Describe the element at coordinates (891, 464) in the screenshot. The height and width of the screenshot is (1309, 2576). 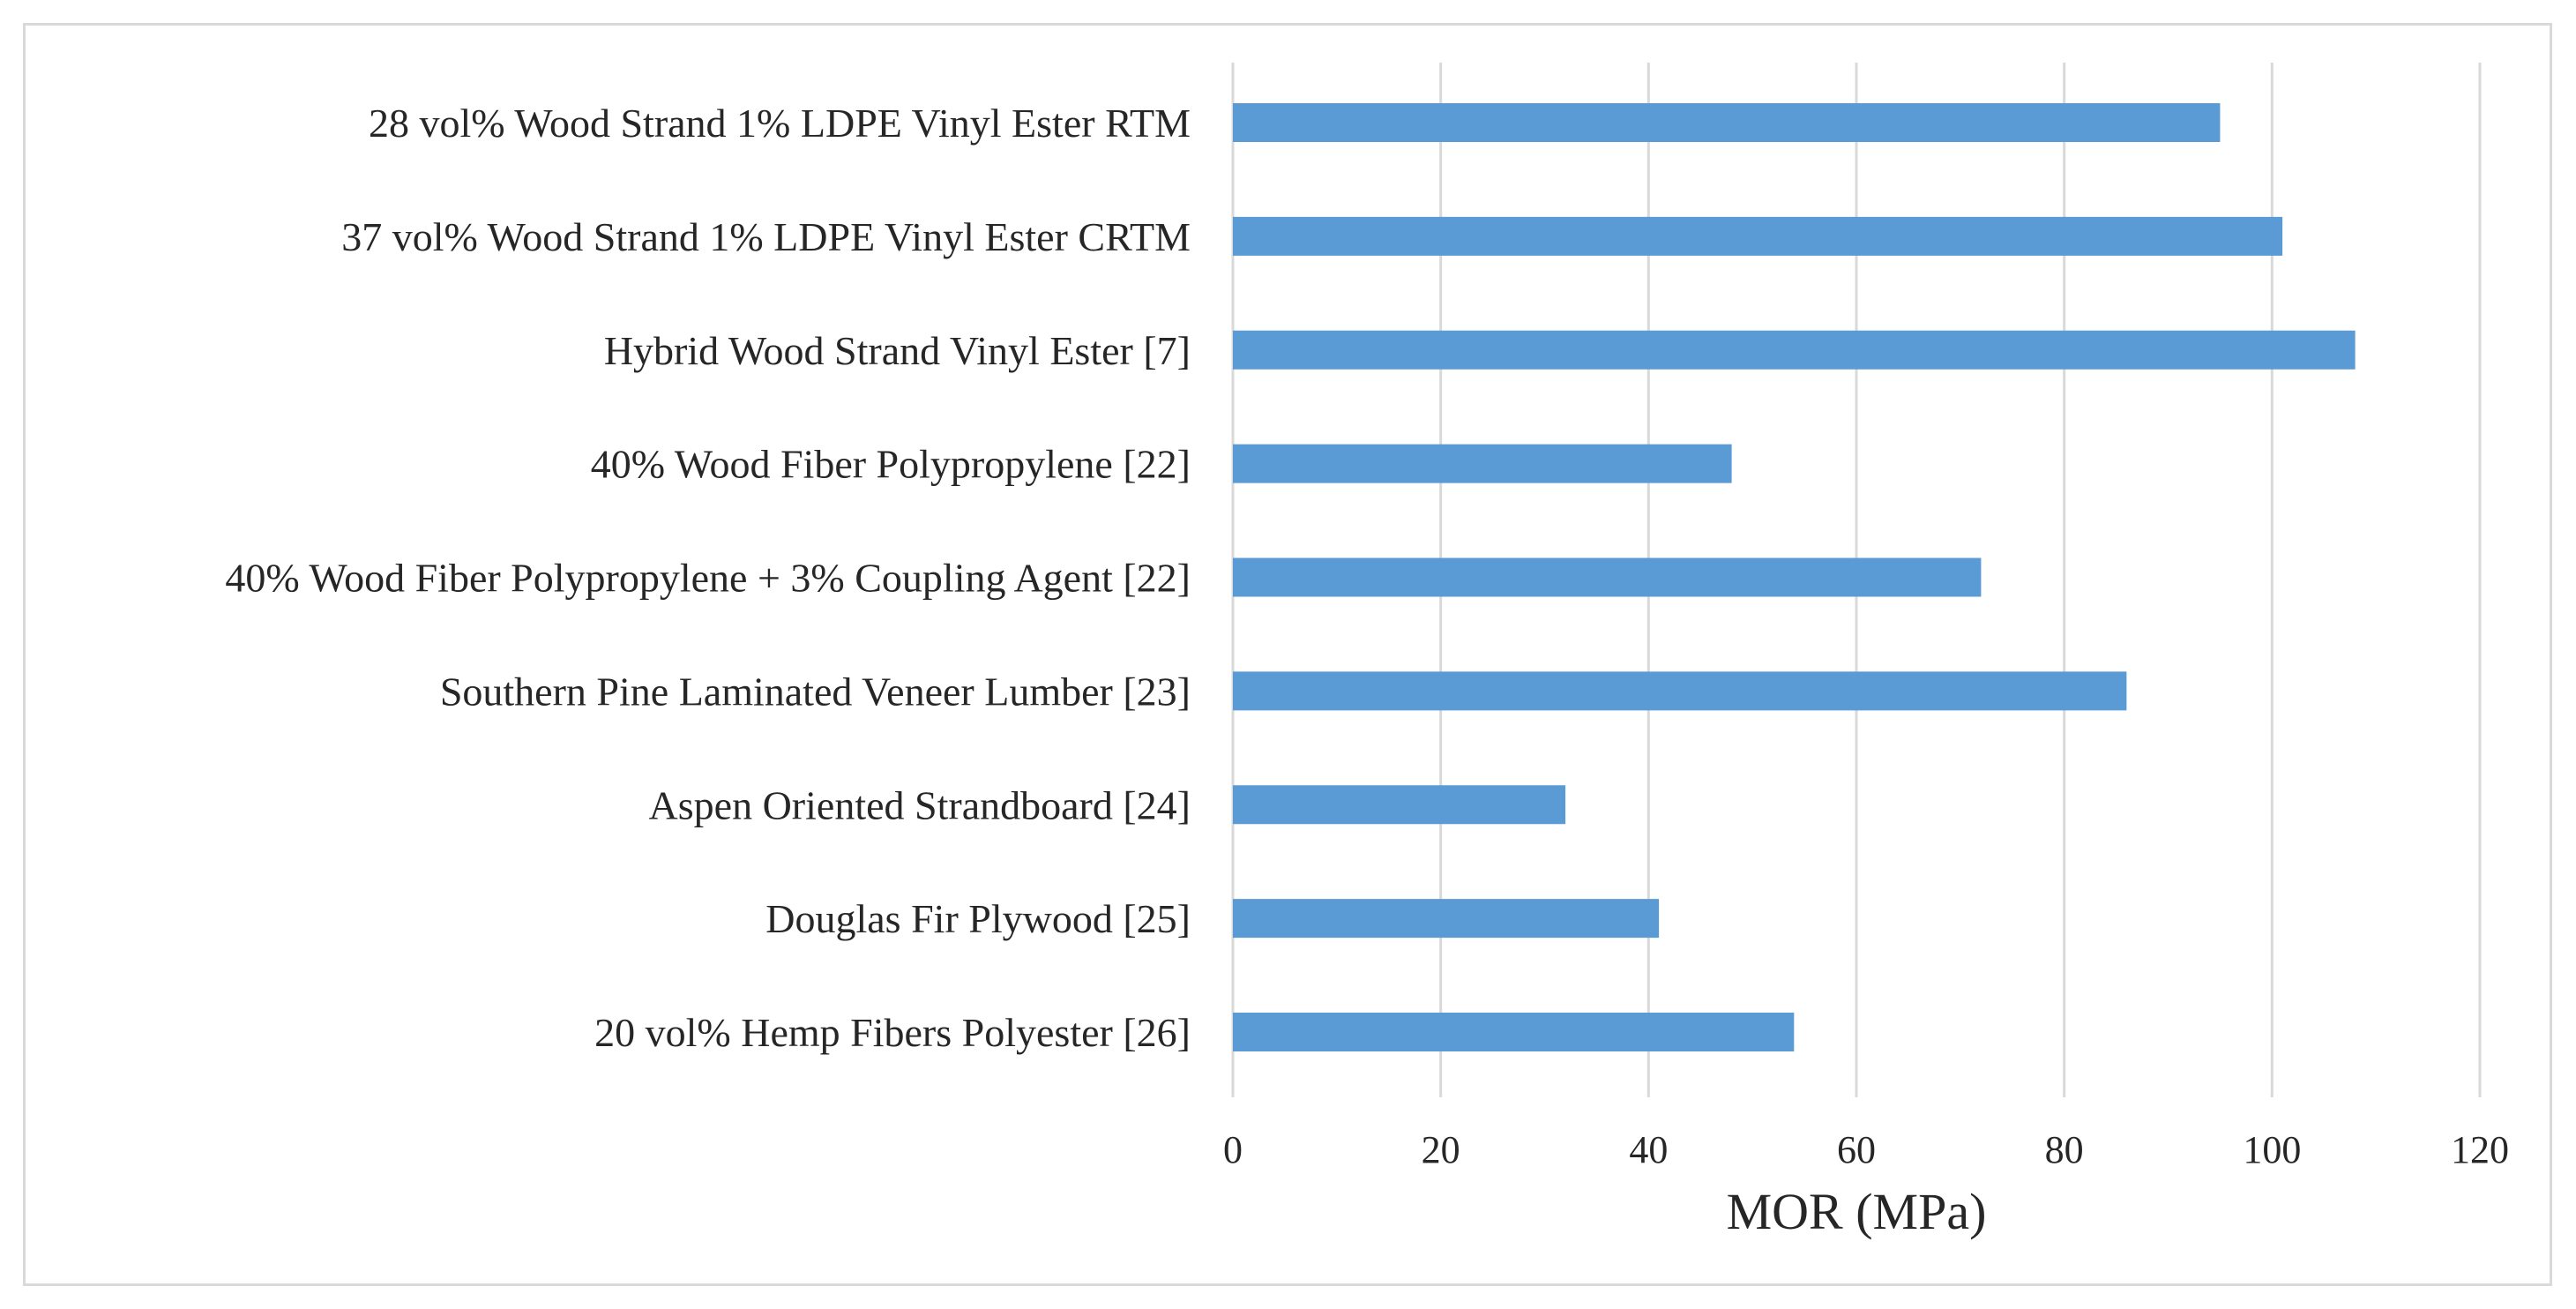
I see `category-label: 40% Wood Fiber Polypropylene [22]` at that location.